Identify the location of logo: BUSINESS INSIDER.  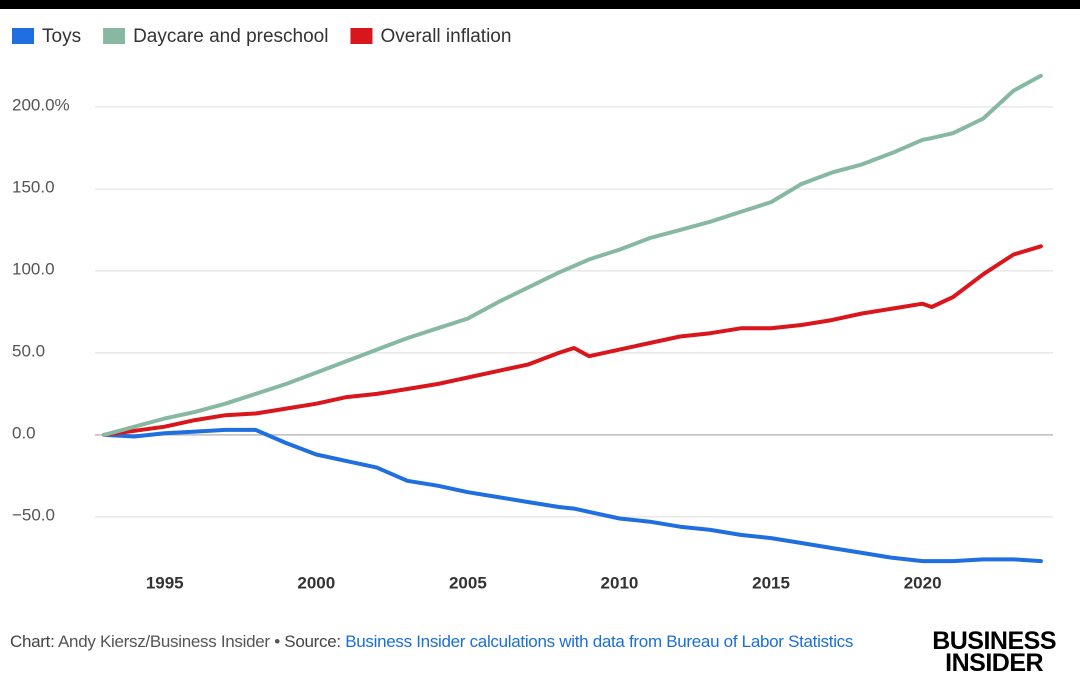
(994, 652).